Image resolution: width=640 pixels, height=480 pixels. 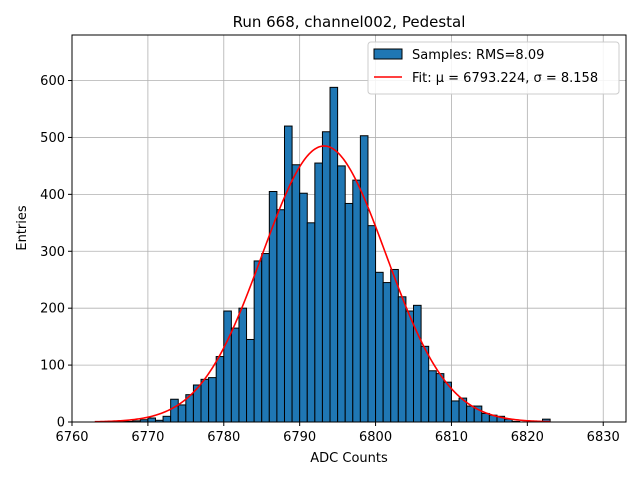 I want to click on legend-fit-label: Fit: μ = 6793.224, σ = 8.158, so click(x=505, y=78).